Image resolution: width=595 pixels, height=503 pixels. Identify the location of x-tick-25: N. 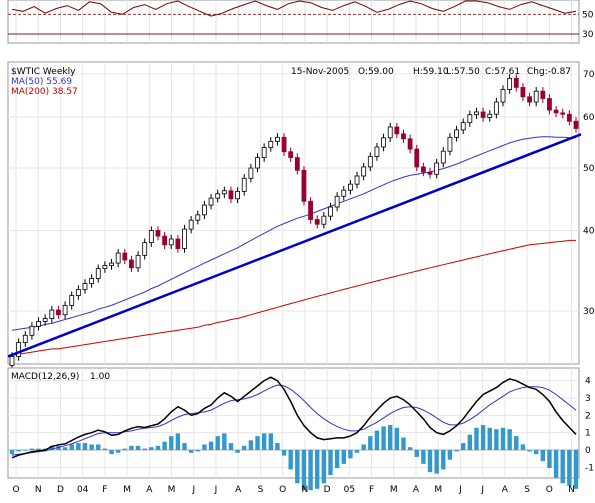
(571, 490).